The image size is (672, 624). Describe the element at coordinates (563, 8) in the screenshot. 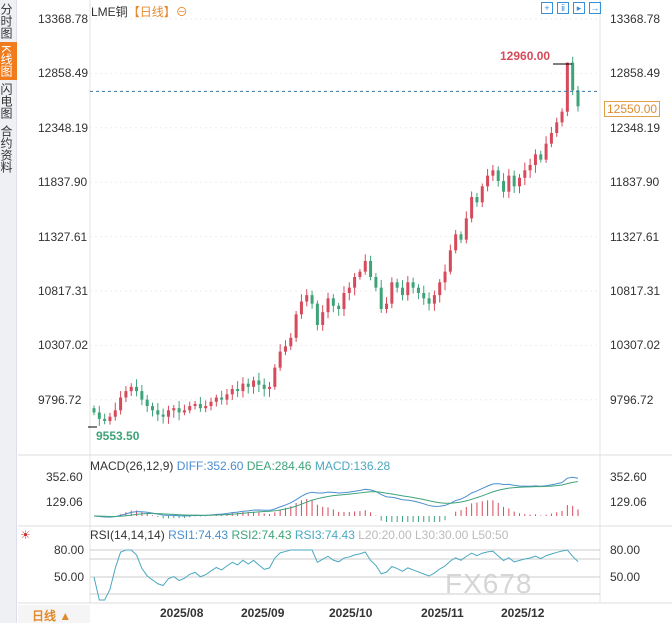

I see `compare-icon: ⅱ` at that location.